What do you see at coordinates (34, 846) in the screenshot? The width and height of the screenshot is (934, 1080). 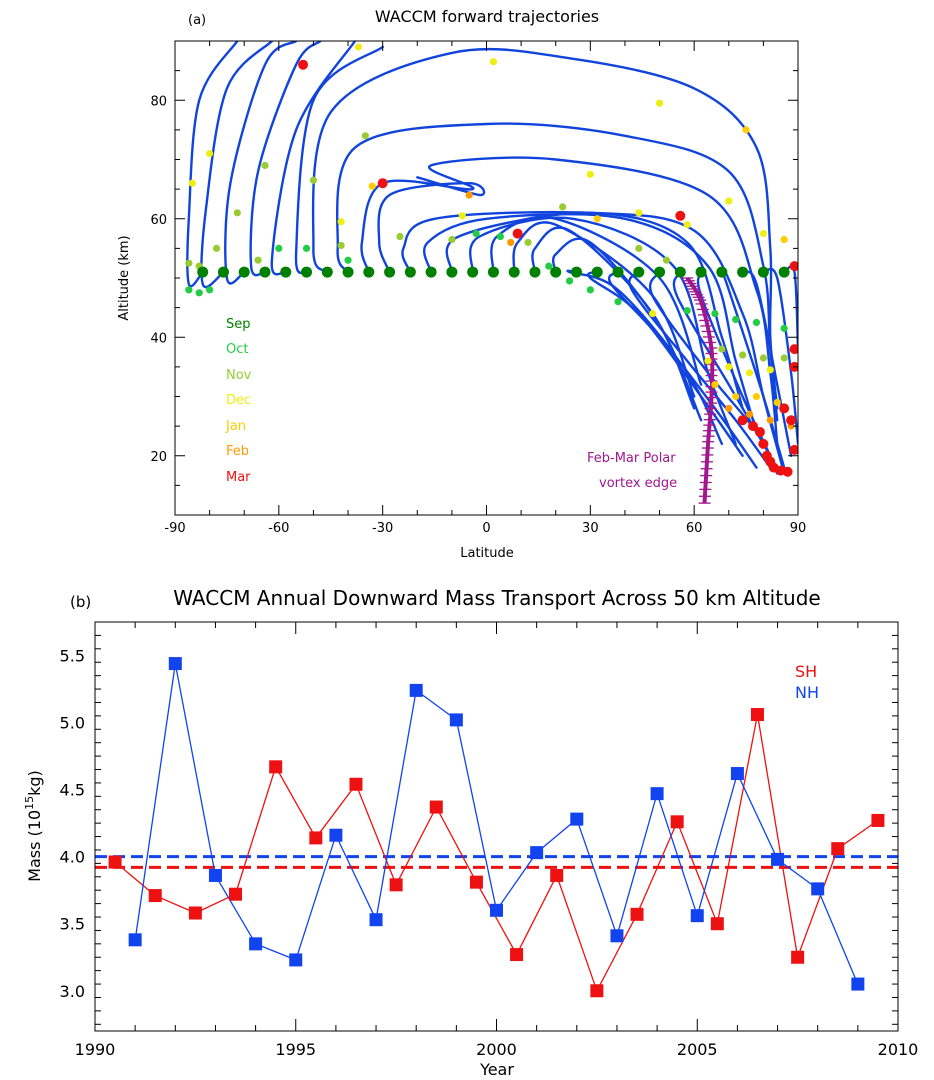 I see `y-label-main: Mass (10` at bounding box center [34, 846].